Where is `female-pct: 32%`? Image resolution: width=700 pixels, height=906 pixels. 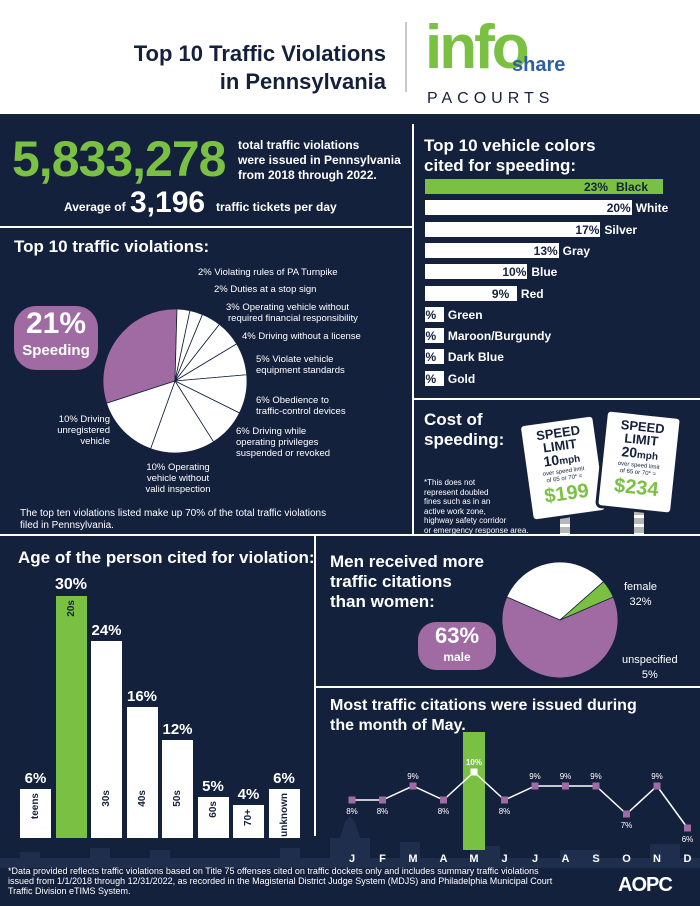 female-pct: 32% is located at coordinates (640, 602).